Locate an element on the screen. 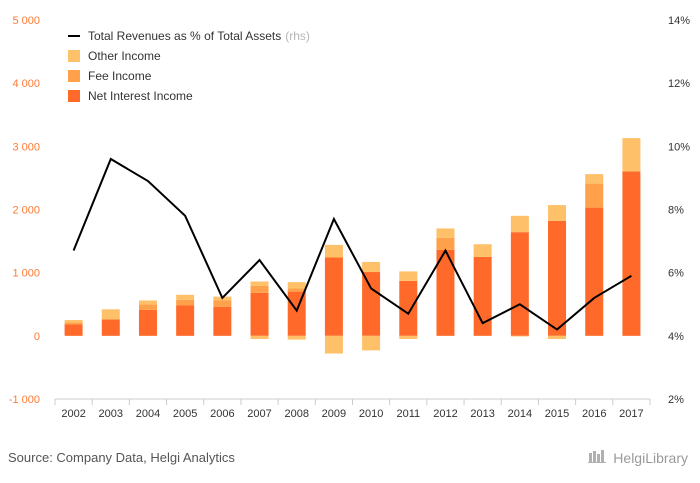 The width and height of the screenshot is (700, 483). legend-swatch-other-income is located at coordinates (74, 56).